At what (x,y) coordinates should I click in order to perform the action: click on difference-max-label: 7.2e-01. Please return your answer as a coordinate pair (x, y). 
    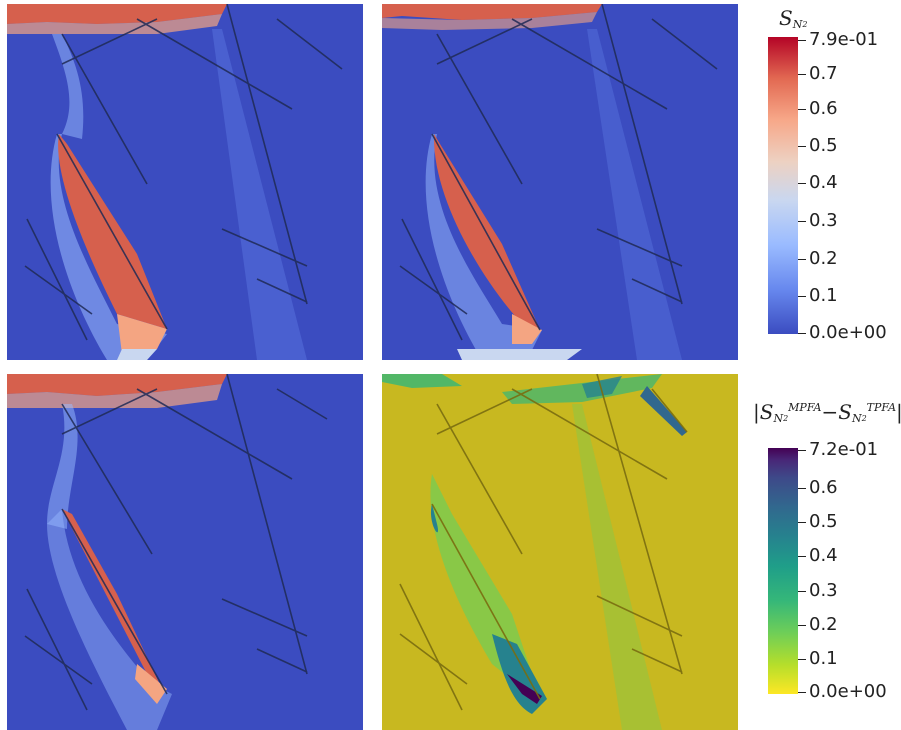
    Looking at the image, I should click on (838, 450).